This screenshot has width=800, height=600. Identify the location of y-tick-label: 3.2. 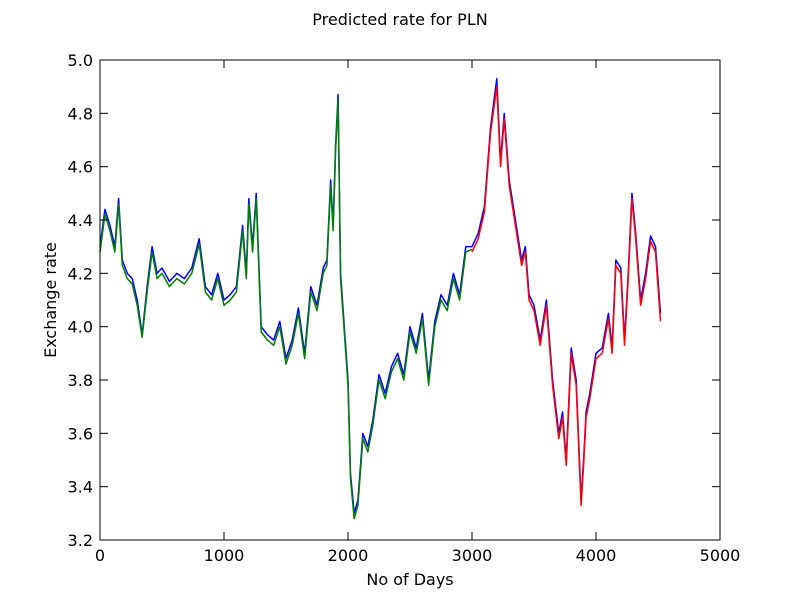
(80, 540).